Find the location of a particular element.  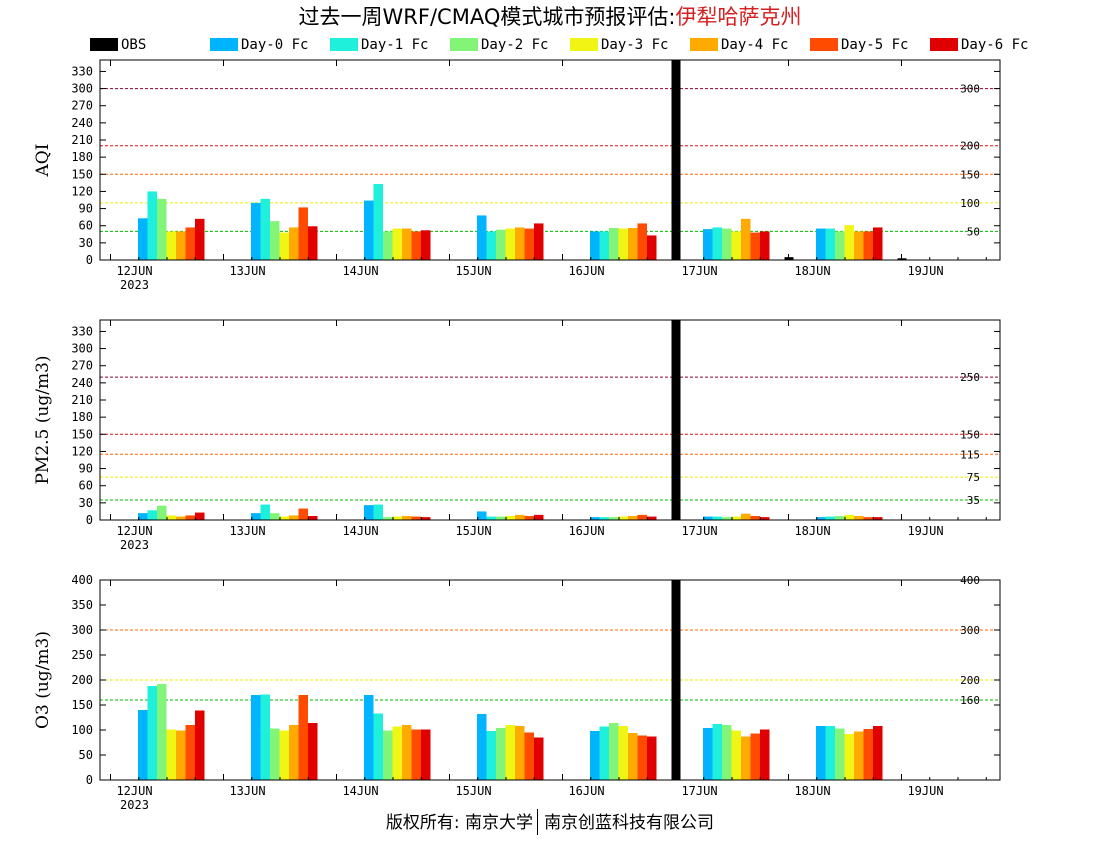

footer-right: 南京创蓝科技有限公司 is located at coordinates (629, 823).